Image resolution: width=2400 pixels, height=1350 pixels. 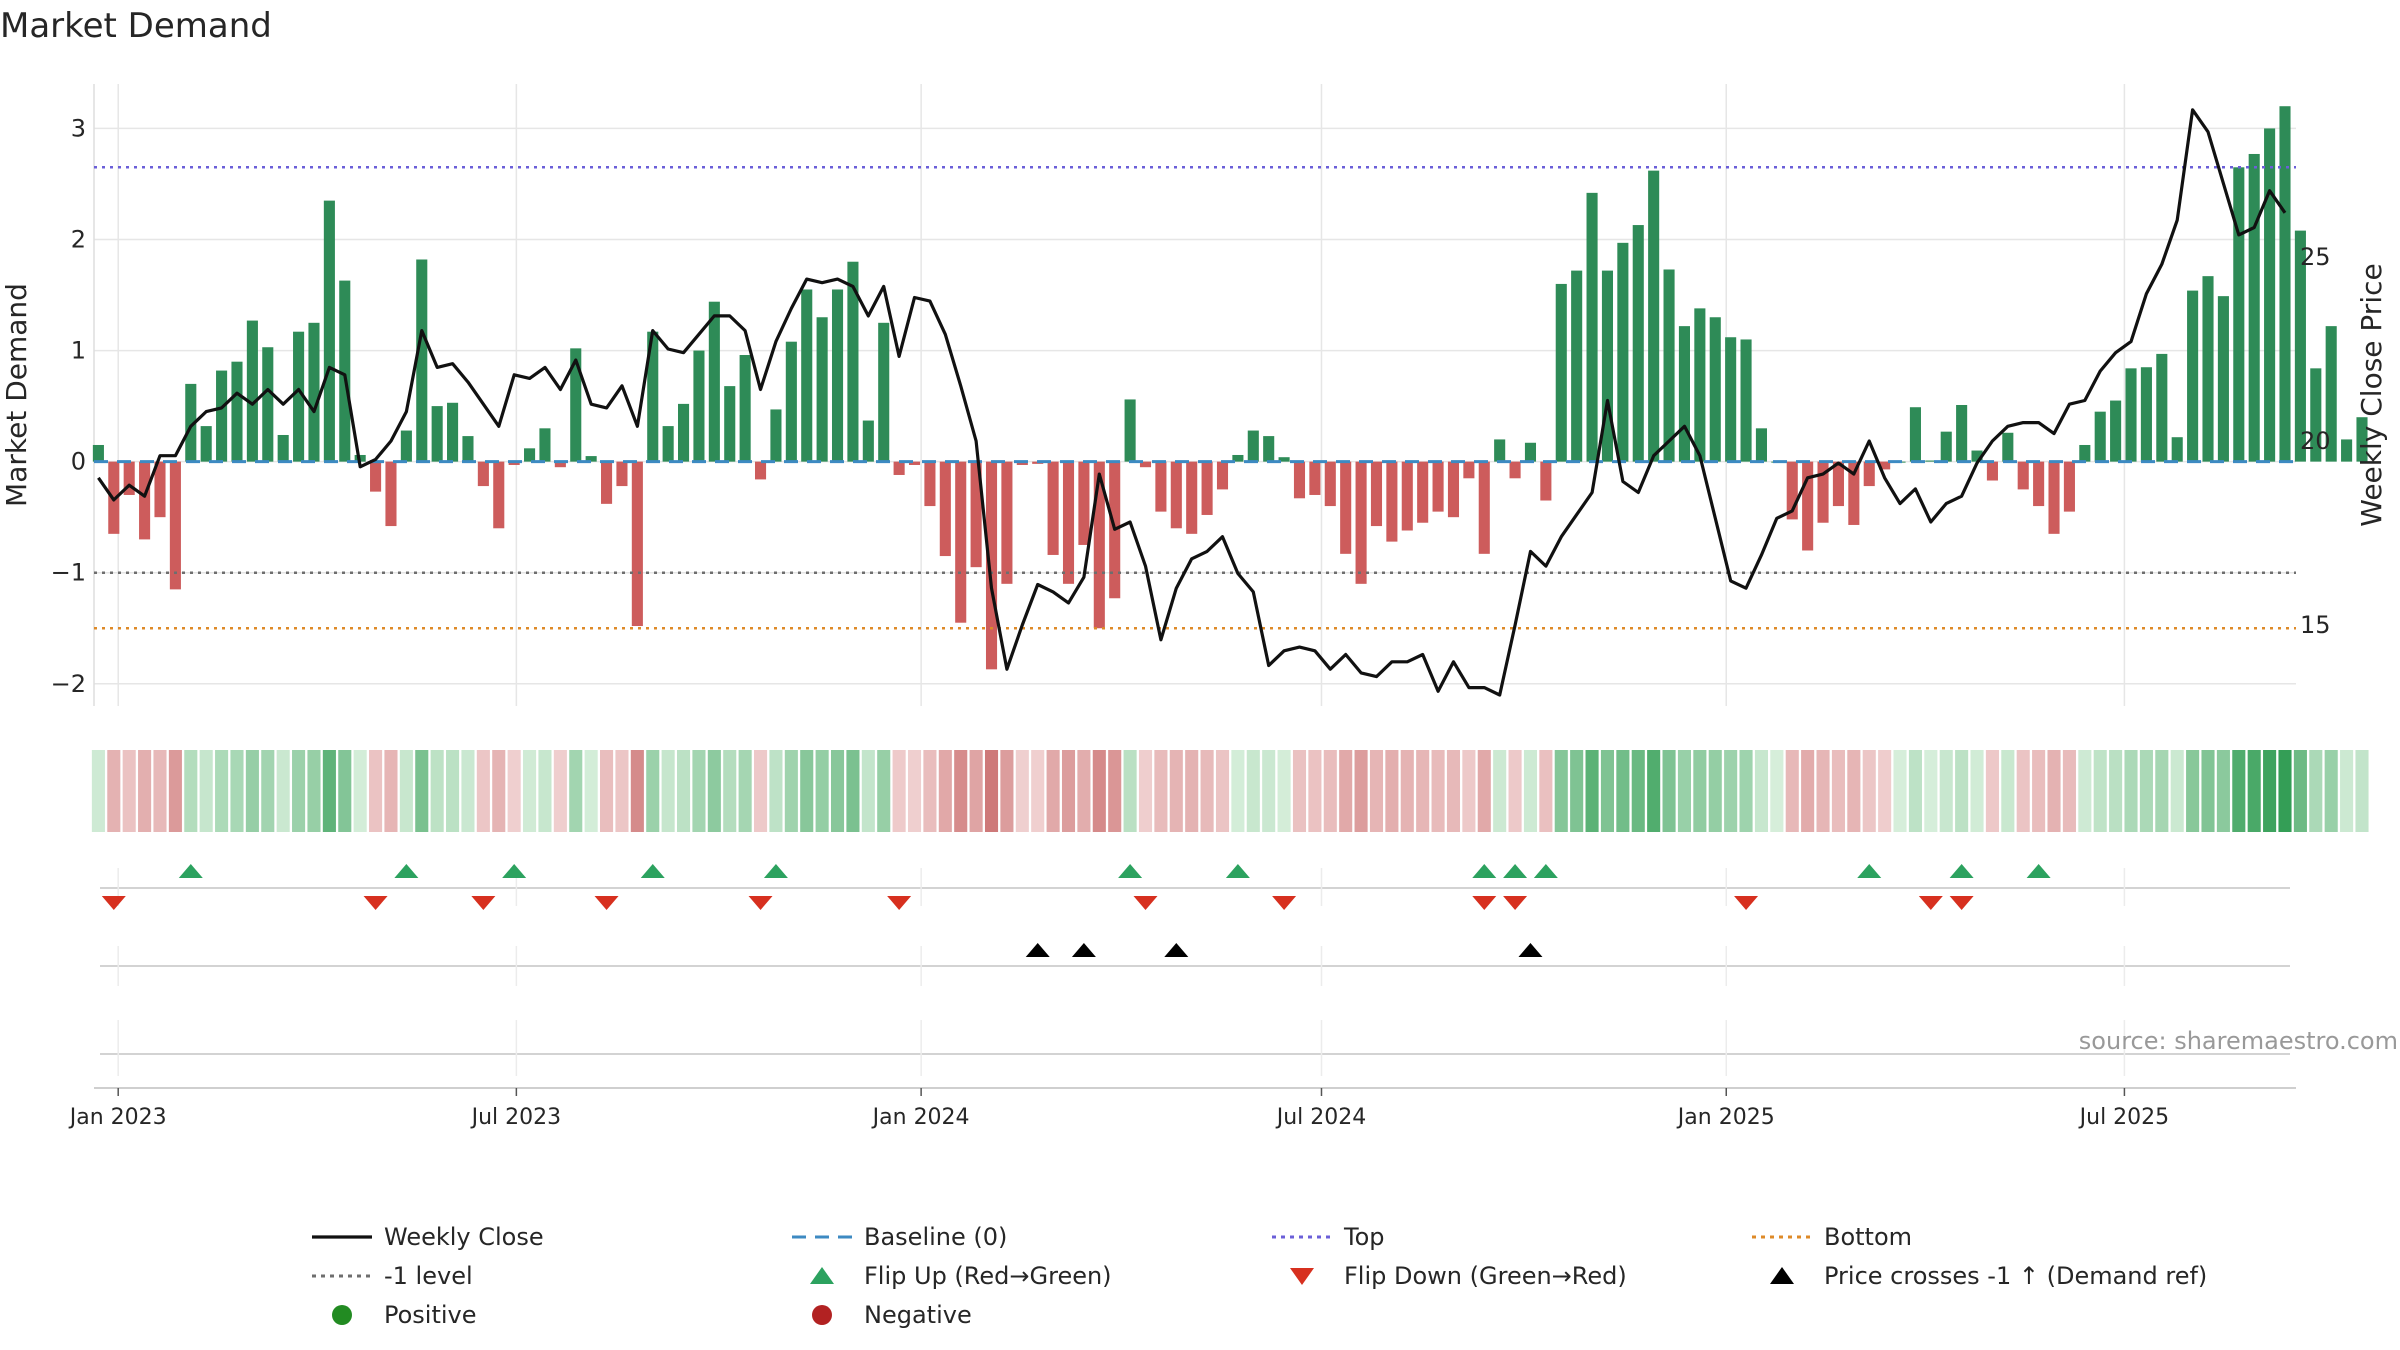 I want to click on source-note: source: sharemaestro.com, so click(x=2238, y=1041).